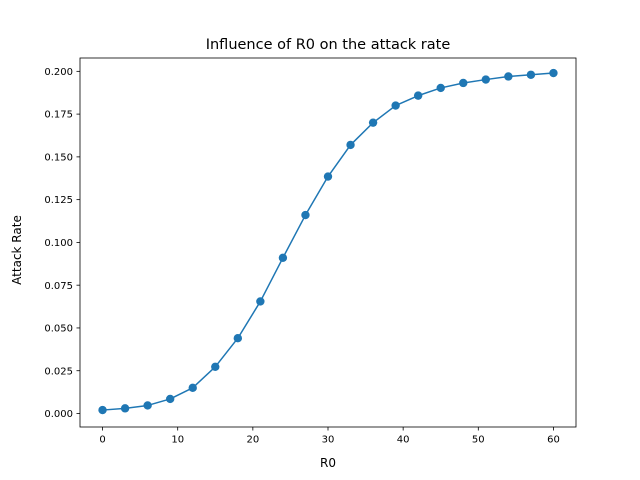  Describe the element at coordinates (403, 440) in the screenshot. I see `x-tick-label: 40` at that location.